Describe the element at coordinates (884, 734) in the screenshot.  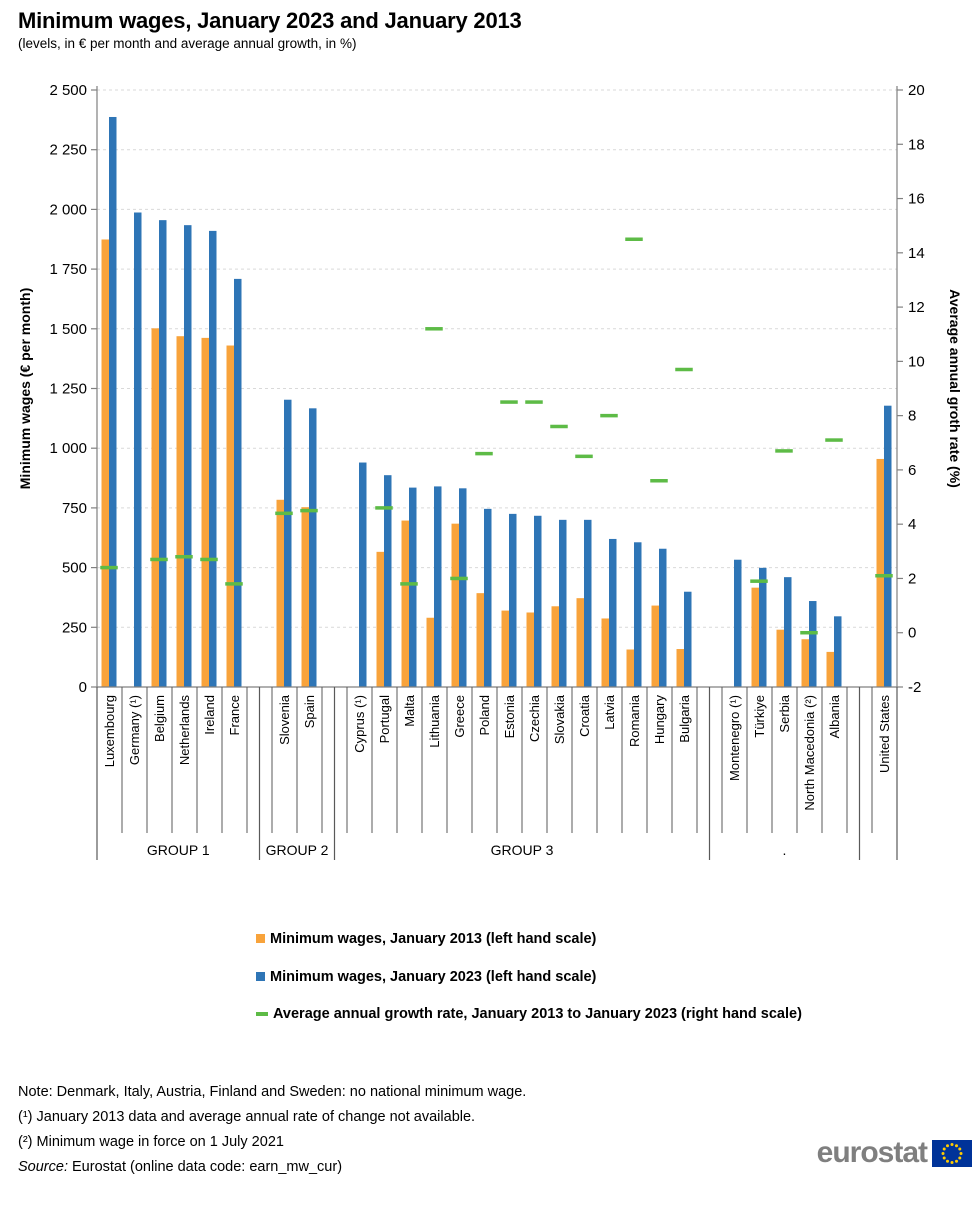
I see `category-label-United States: United States` at that location.